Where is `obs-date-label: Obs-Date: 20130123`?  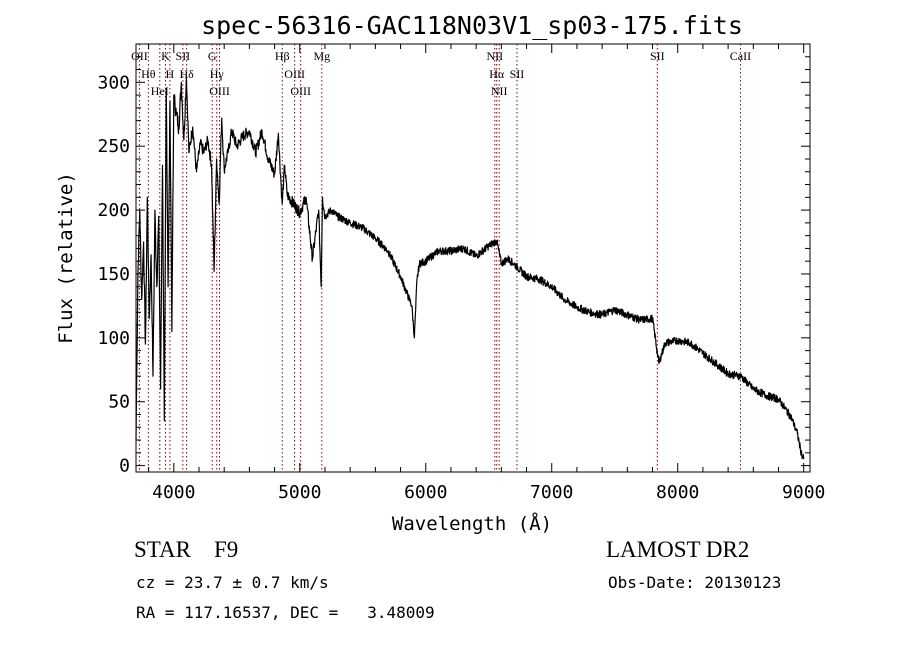 obs-date-label: Obs-Date: 20130123 is located at coordinates (695, 582).